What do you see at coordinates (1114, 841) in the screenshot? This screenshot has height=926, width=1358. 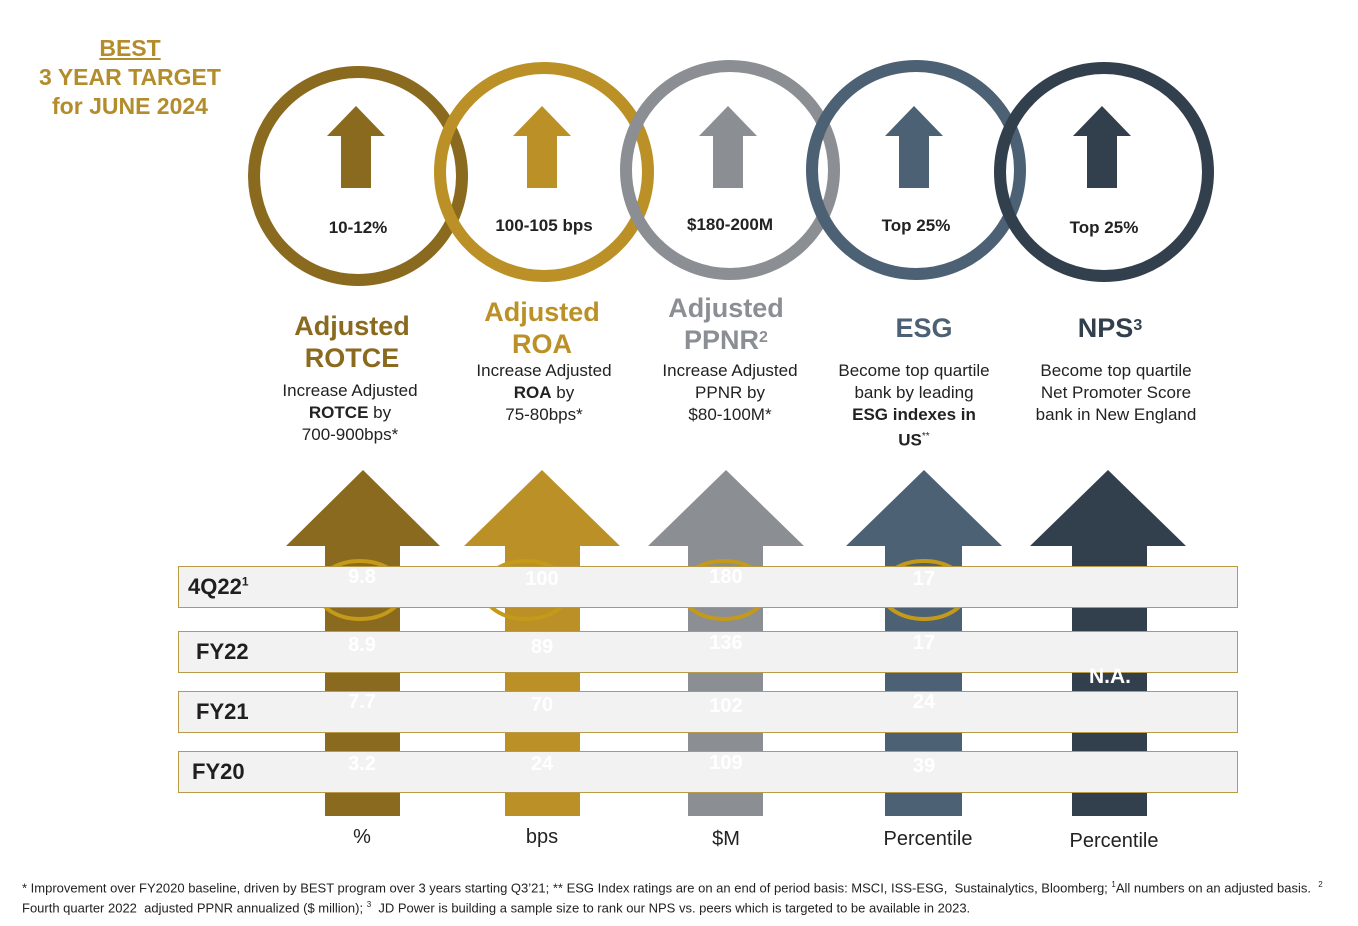 I see `unit-label-nps: Percentile` at bounding box center [1114, 841].